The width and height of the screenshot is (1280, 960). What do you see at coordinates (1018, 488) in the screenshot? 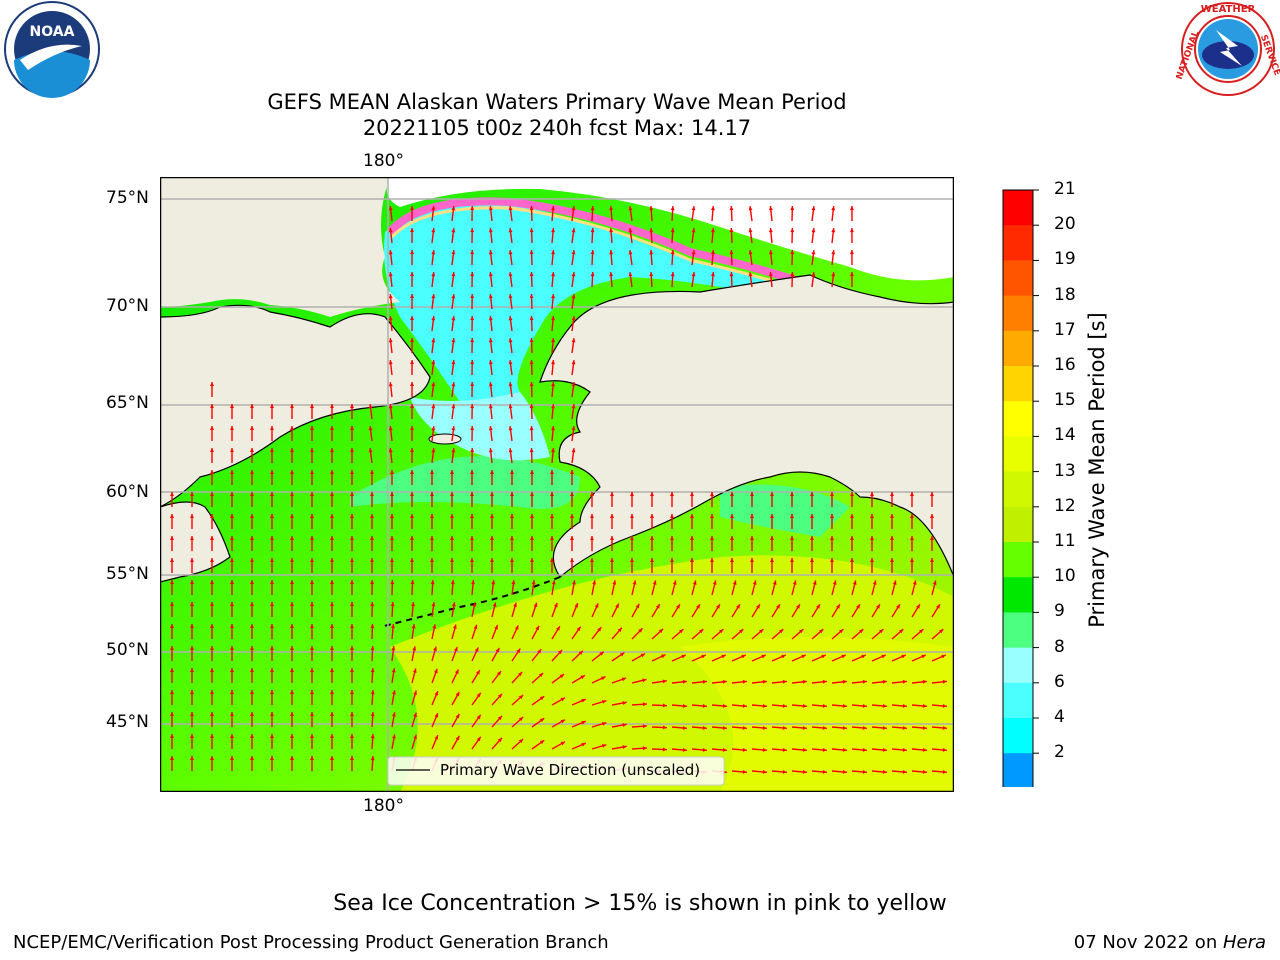
I see `colorbar-frame` at bounding box center [1018, 488].